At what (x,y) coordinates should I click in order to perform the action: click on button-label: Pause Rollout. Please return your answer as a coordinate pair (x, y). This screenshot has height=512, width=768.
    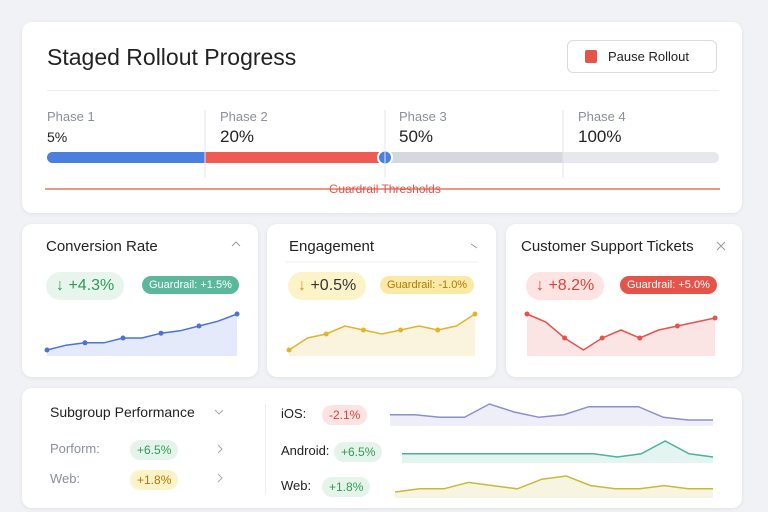
    Looking at the image, I should click on (648, 56).